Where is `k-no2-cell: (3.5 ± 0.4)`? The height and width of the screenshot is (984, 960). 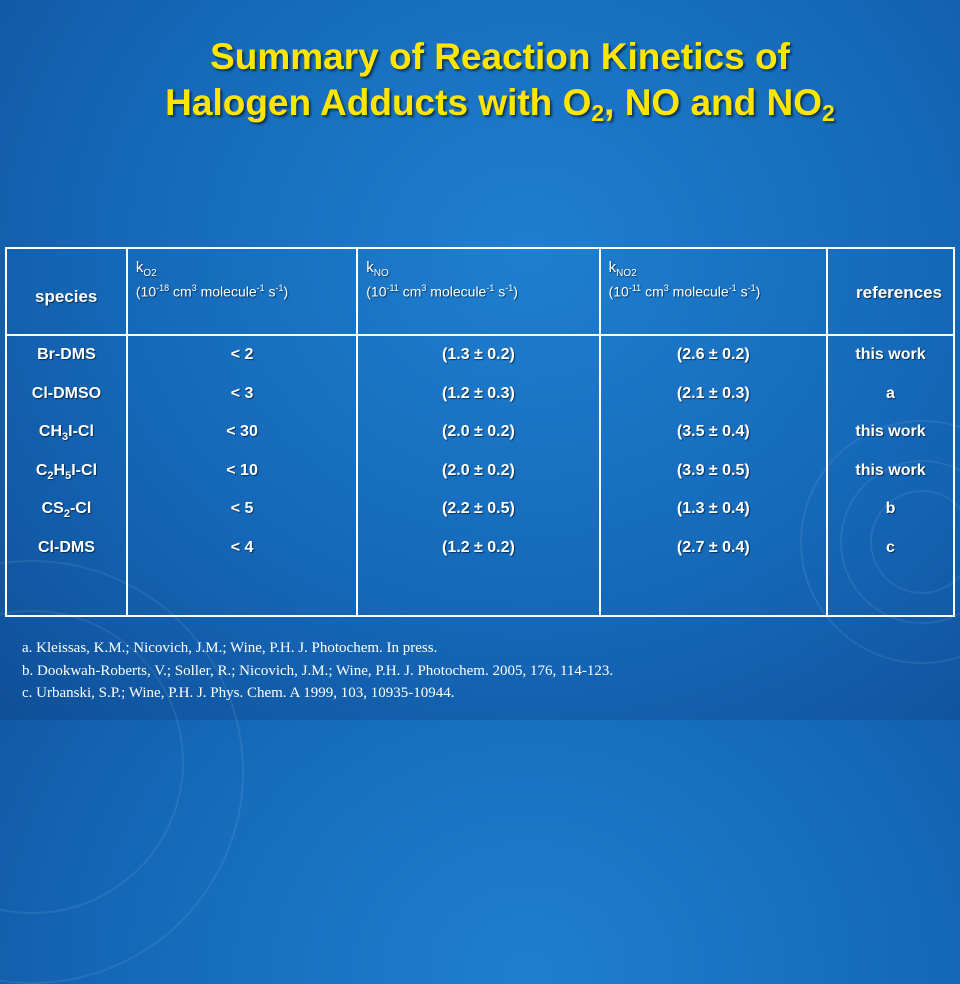
k-no2-cell: (3.5 ± 0.4) is located at coordinates (713, 431).